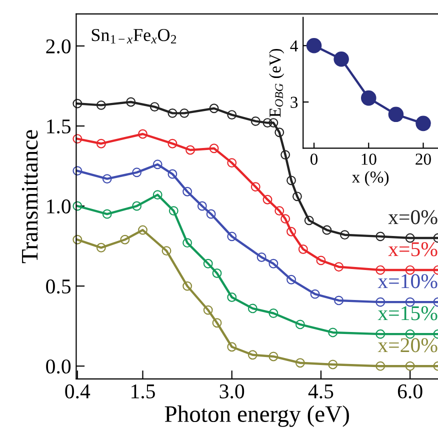 The image size is (438, 436). Describe the element at coordinates (408, 313) in the screenshot. I see `series-label: x=15%` at that location.